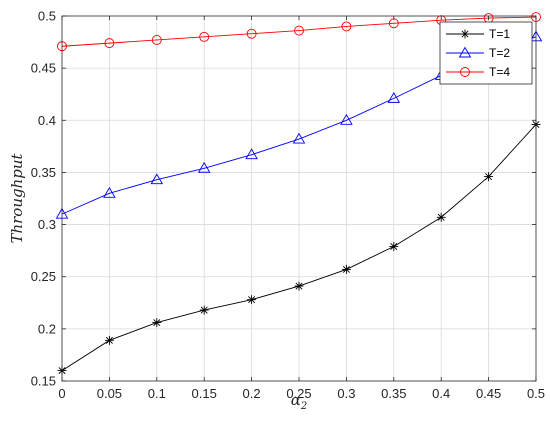  Describe the element at coordinates (536, 393) in the screenshot. I see `x-tick-label: 0.5` at that location.